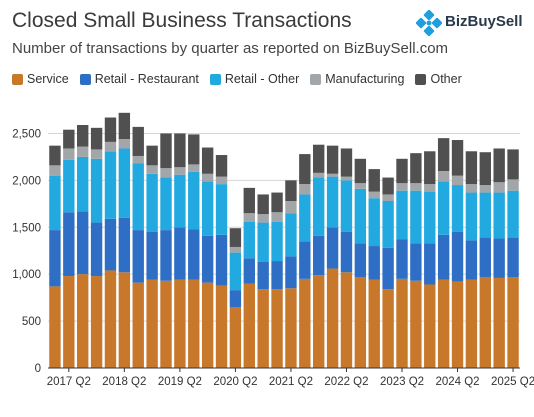 The width and height of the screenshot is (534, 417). I want to click on legend-item-service: Service, so click(40, 79).